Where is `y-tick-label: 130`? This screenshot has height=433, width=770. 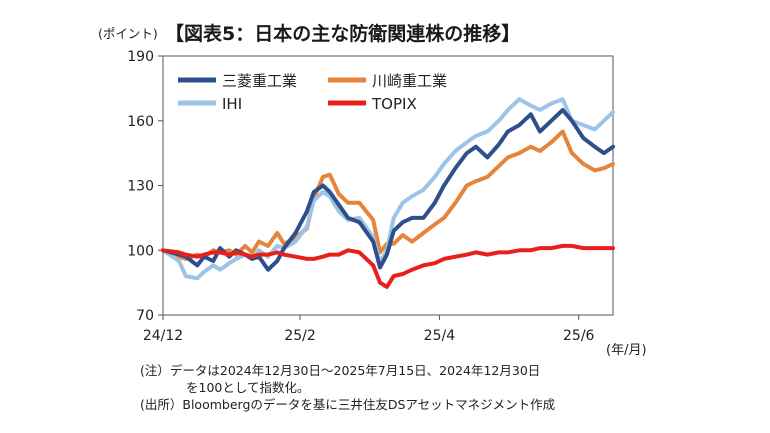 y-tick-label: 130 is located at coordinates (140, 187).